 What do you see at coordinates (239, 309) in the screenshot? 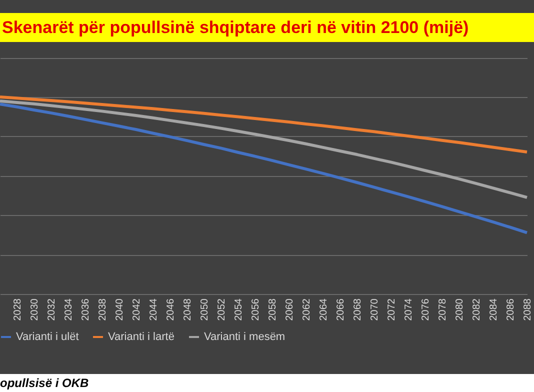
I see `x-tick-label: 2054` at bounding box center [239, 309].